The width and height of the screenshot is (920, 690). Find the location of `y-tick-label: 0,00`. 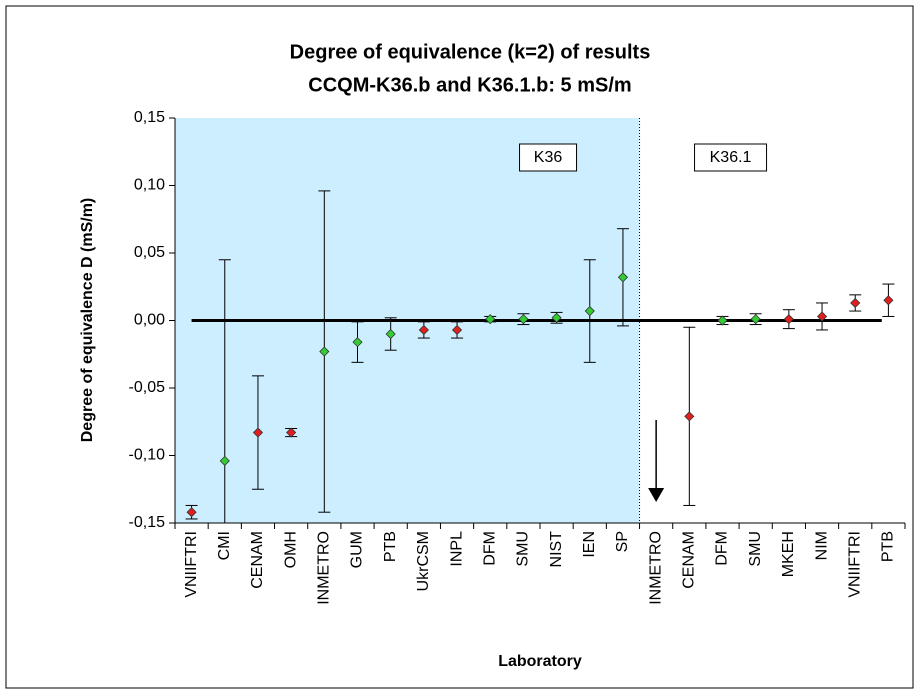

y-tick-label: 0,00 is located at coordinates (149, 320).